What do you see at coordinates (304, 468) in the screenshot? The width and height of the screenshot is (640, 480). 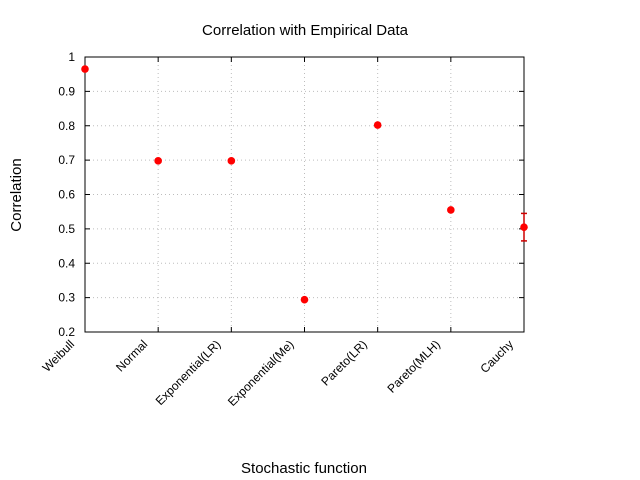 I see `x-axis-label: Stochastic function` at bounding box center [304, 468].